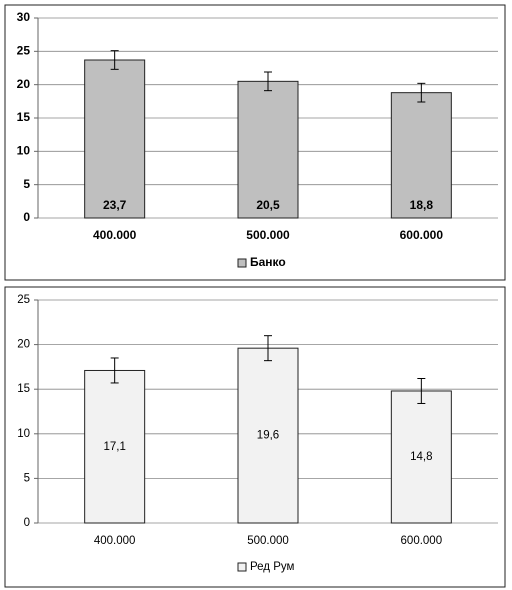 The width and height of the screenshot is (512, 590). I want to click on legend-label: Ред Рум, so click(272, 567).